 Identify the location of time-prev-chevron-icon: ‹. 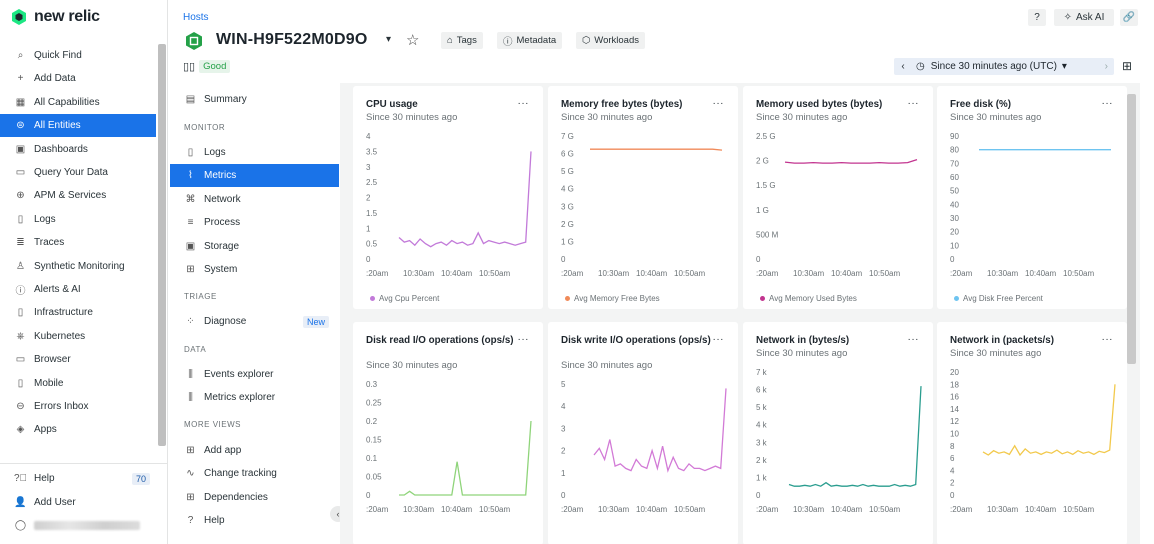
(903, 66).